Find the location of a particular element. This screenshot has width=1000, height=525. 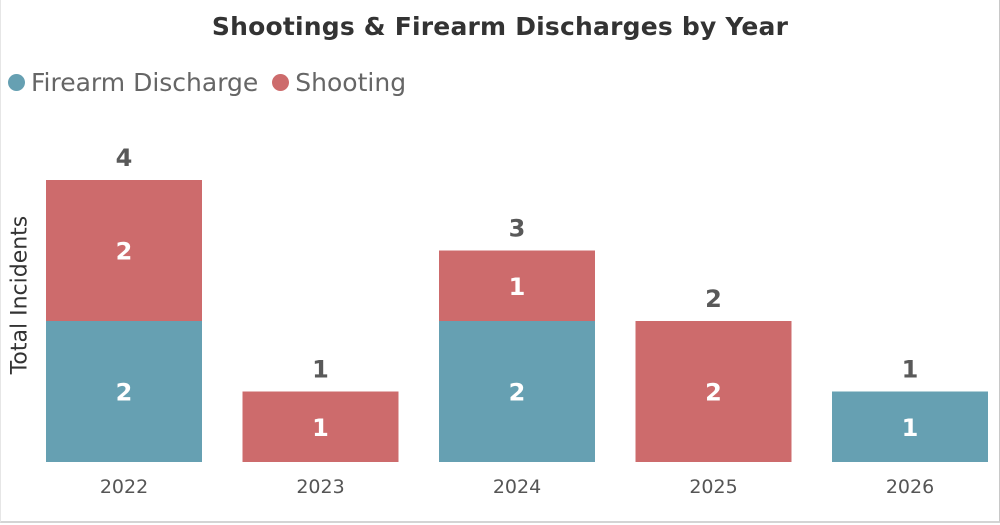

data-label-shooting-2024: 1 is located at coordinates (517, 287).